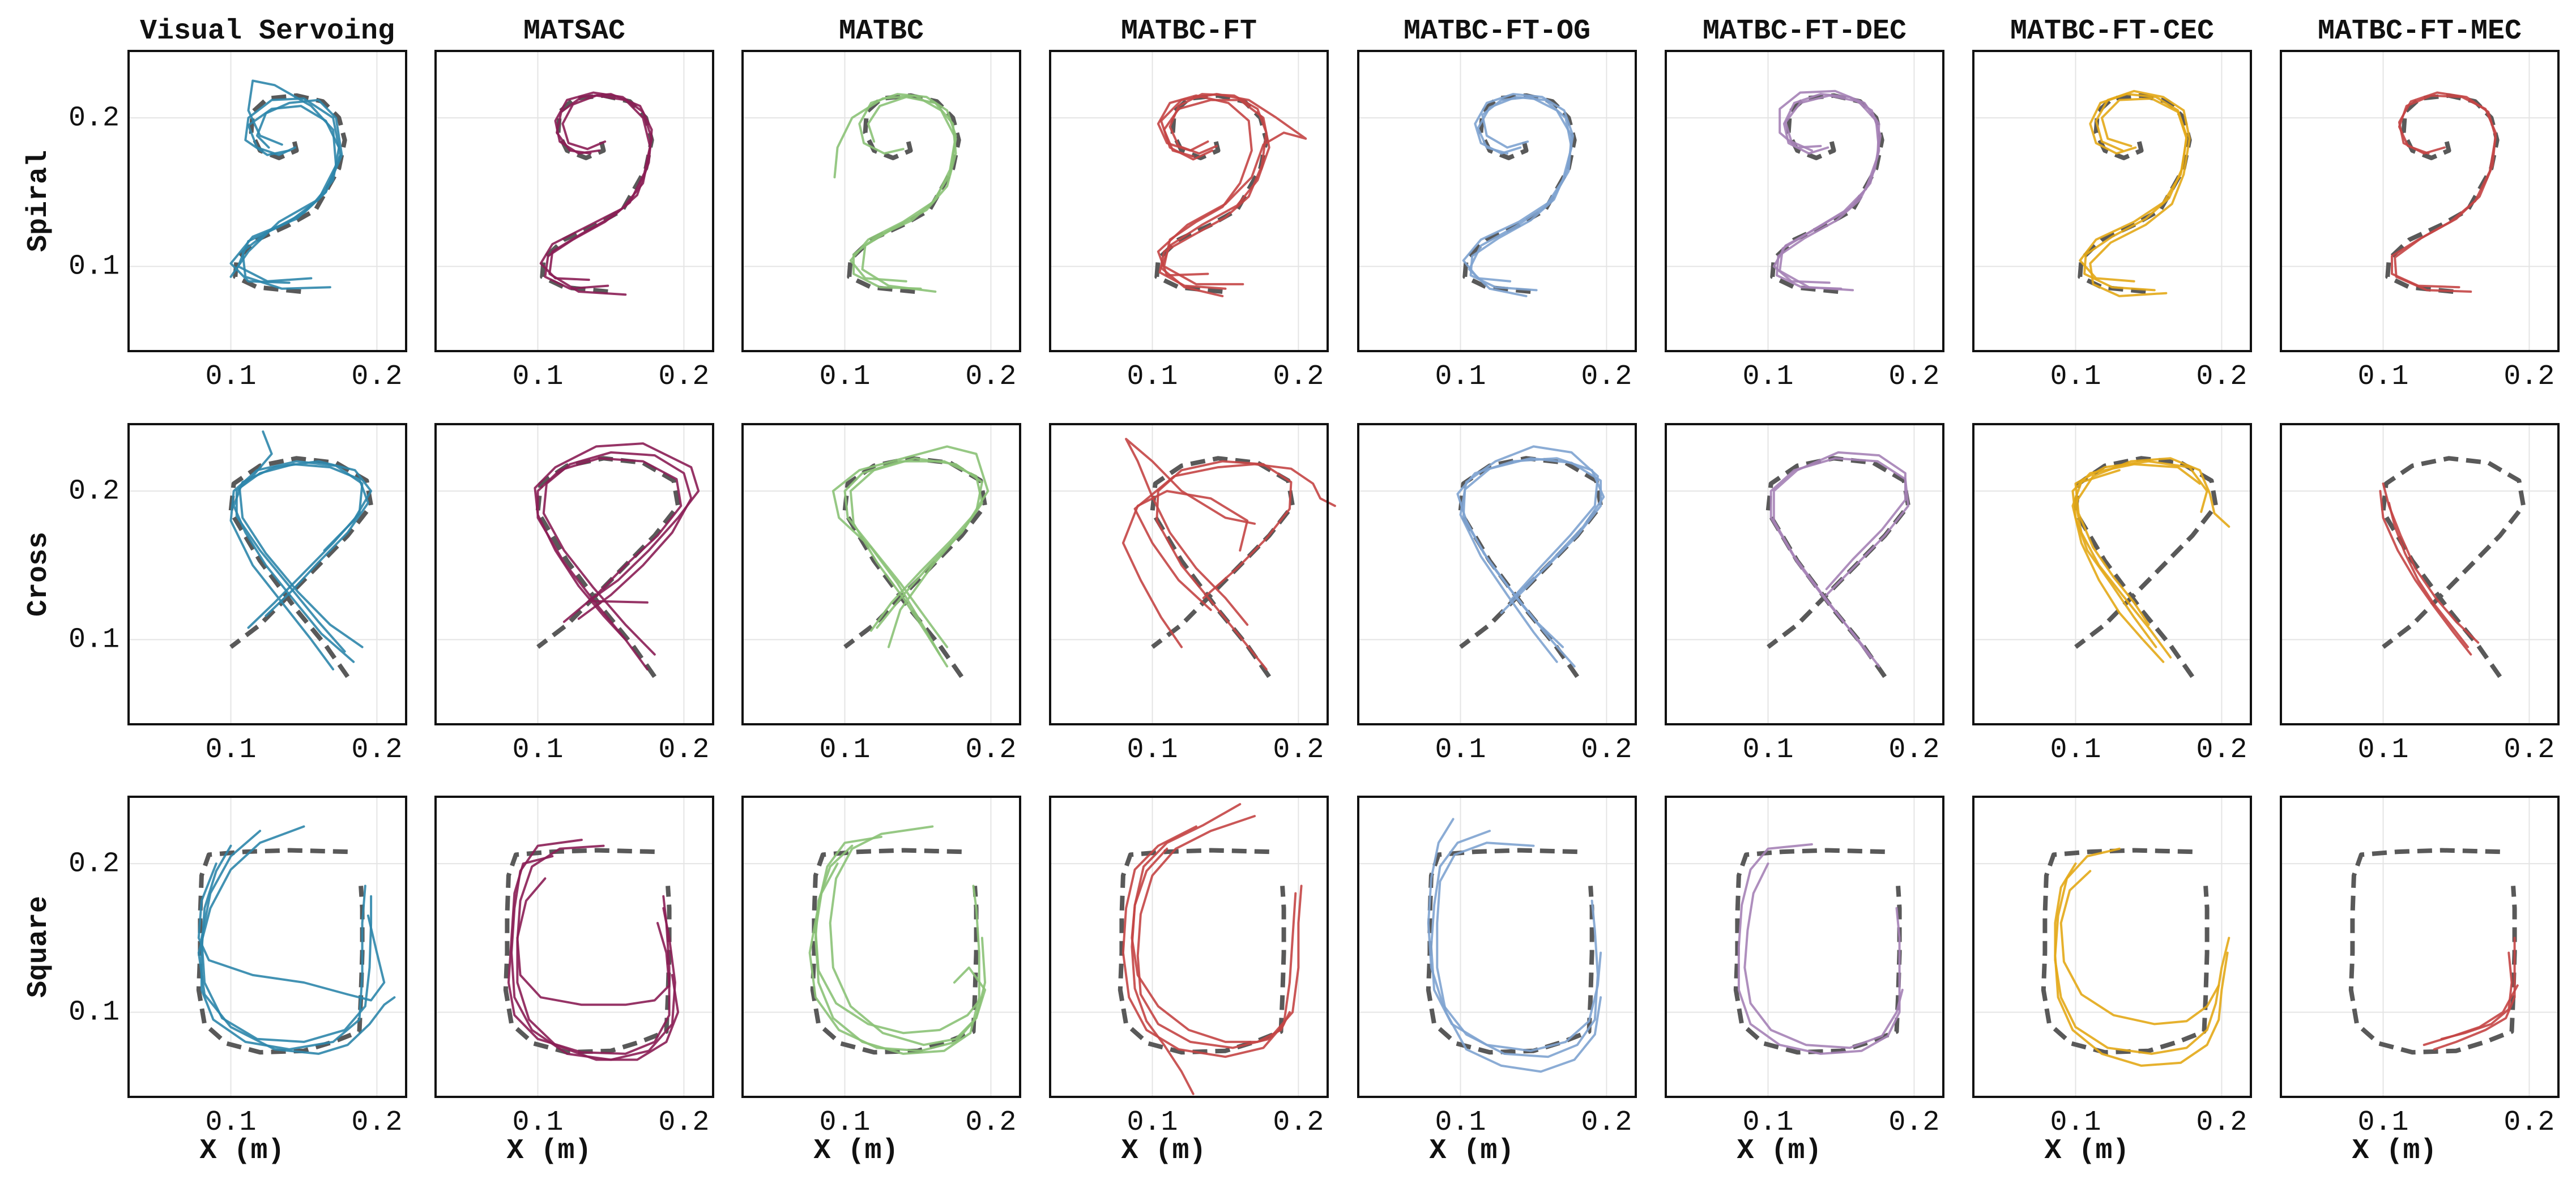 The height and width of the screenshot is (1179, 2576). Describe the element at coordinates (2112, 32) in the screenshot. I see `column-title-matbc-ft-cec: MATBC-FT-CEC` at that location.